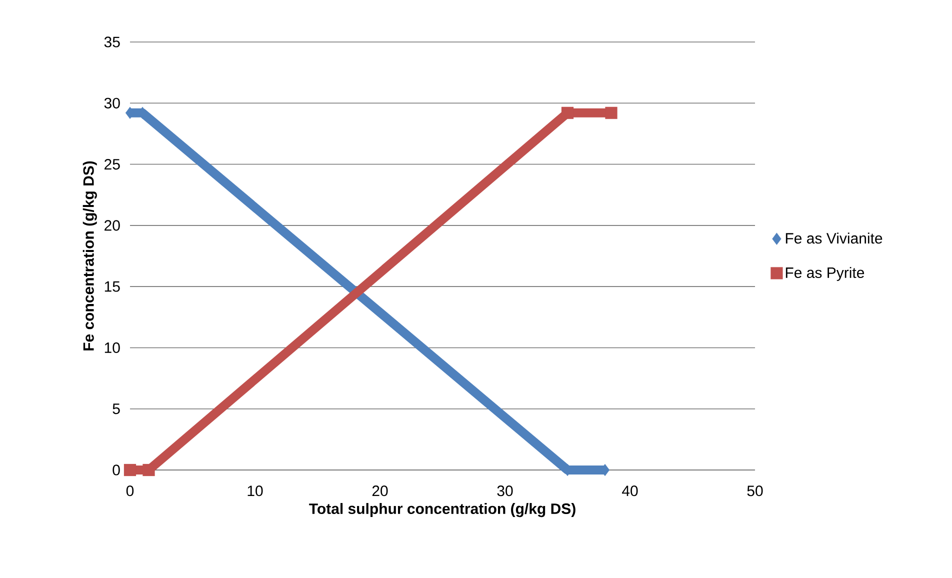 Image resolution: width=952 pixels, height=578 pixels. I want to click on y-tick-label: 30, so click(112, 103).